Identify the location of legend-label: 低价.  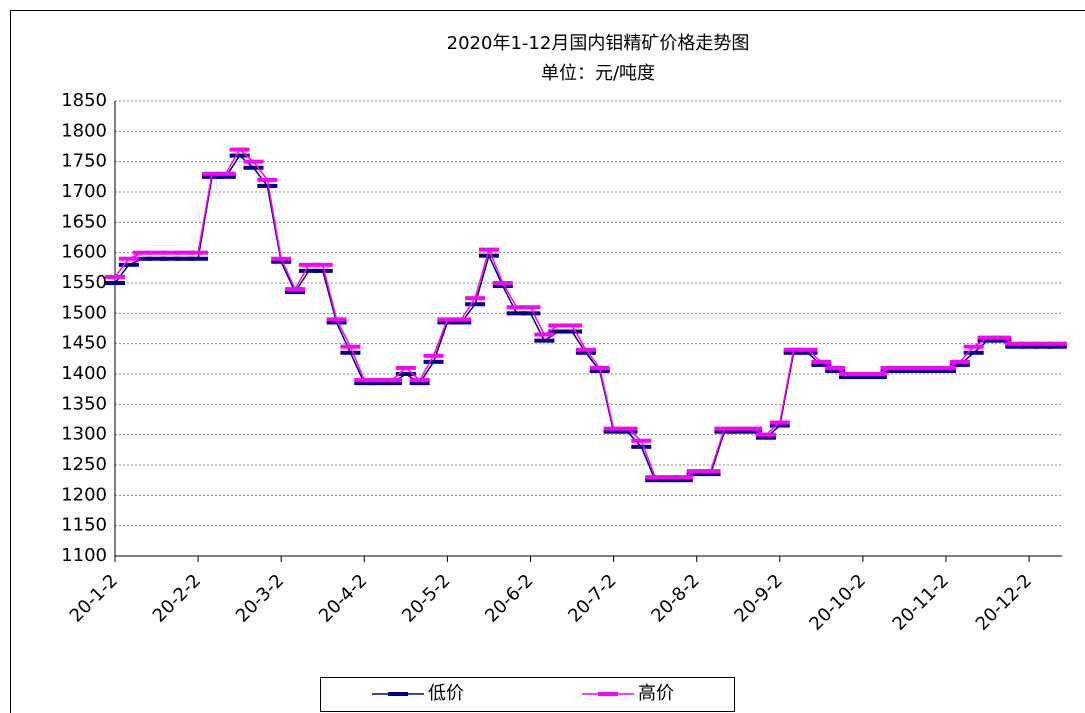
(446, 693).